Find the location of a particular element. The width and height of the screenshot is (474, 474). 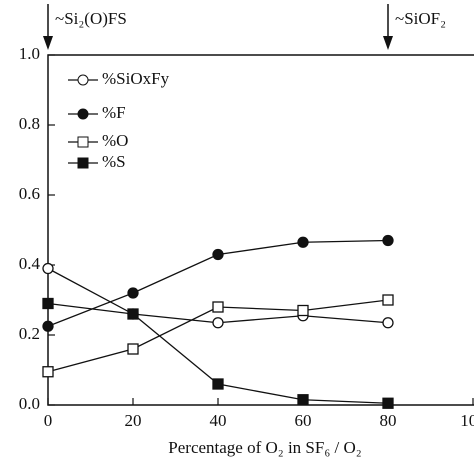

x-tick-label: 0 is located at coordinates (48, 420).